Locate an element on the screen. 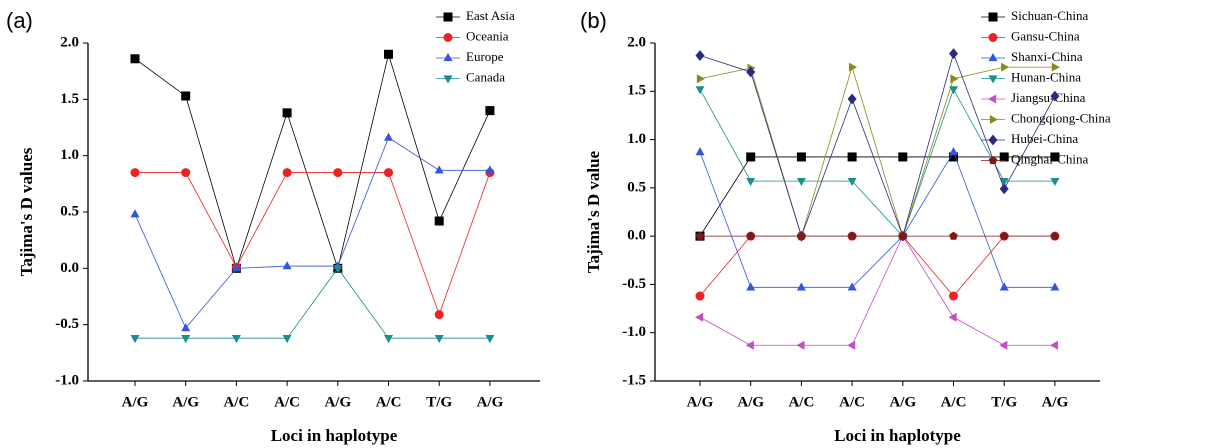  legend-label: Shanxi-China is located at coordinates (1047, 56).